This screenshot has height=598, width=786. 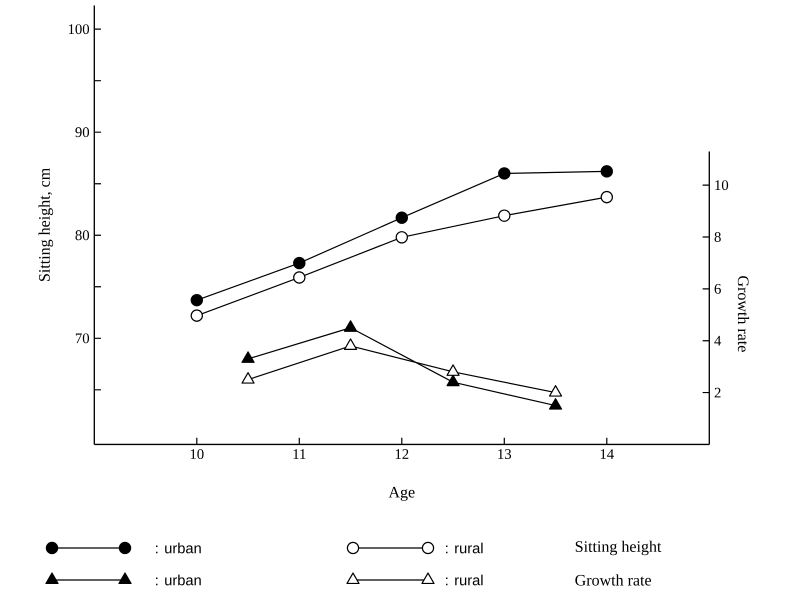 What do you see at coordinates (613, 580) in the screenshot?
I see `text: Growth rate` at bounding box center [613, 580].